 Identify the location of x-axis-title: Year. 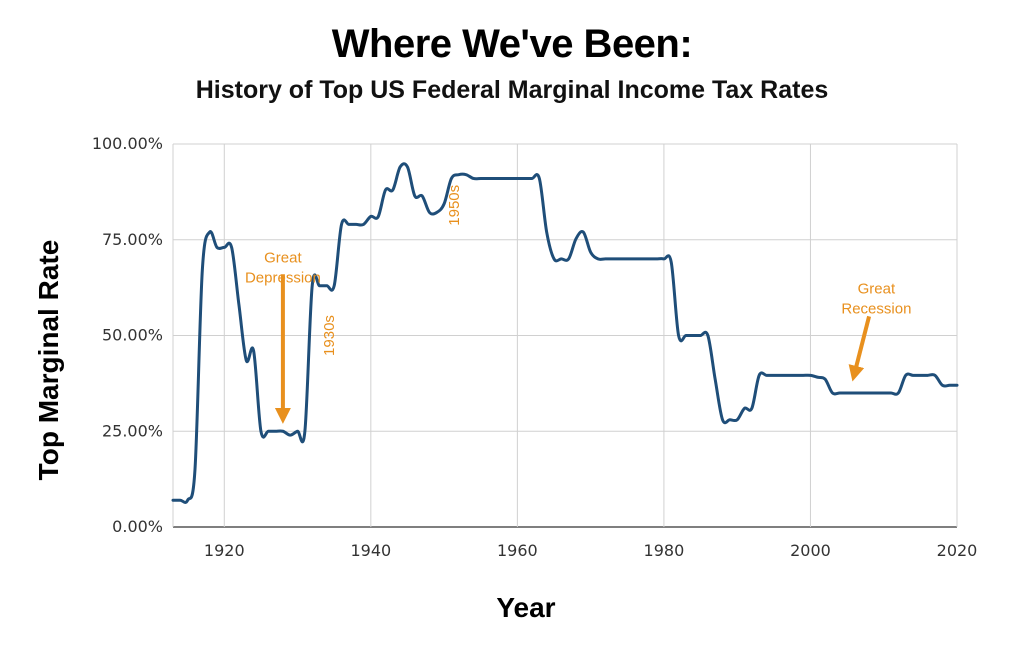
(525, 607).